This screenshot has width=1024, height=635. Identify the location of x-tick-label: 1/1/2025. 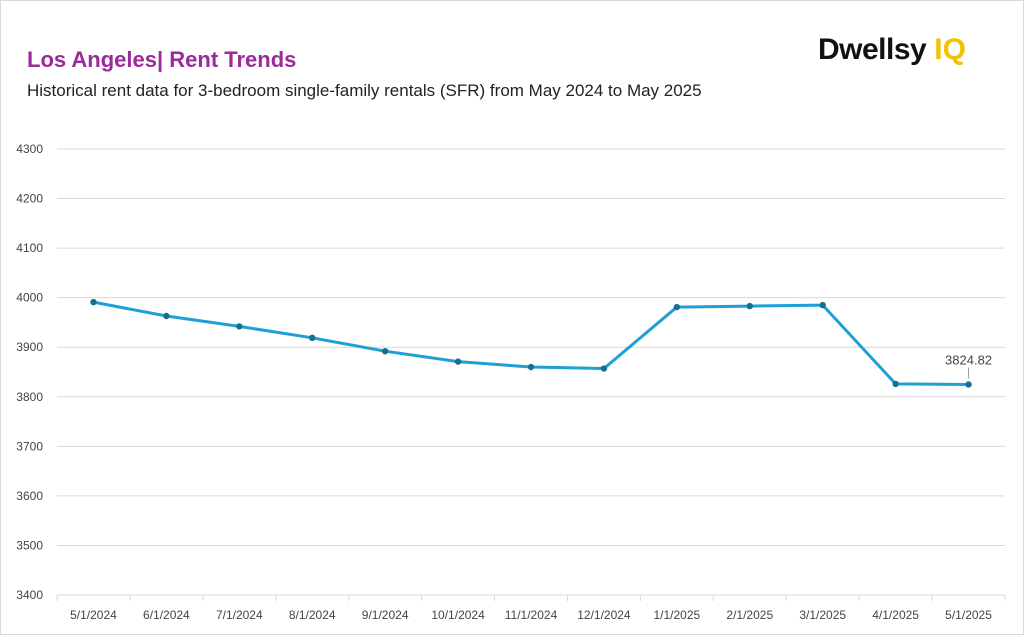
(676, 615).